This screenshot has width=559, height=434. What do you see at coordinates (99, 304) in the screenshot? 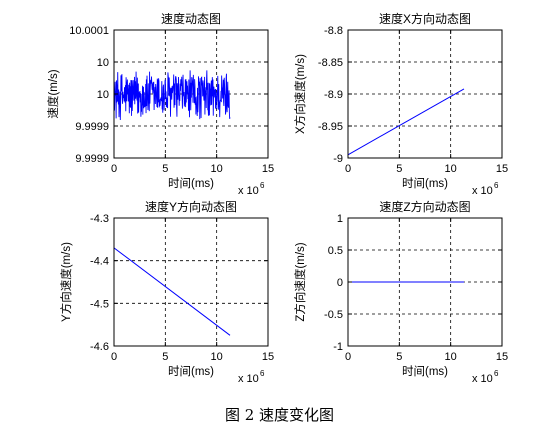
I see `y-tick-label: -4.5` at bounding box center [99, 304].